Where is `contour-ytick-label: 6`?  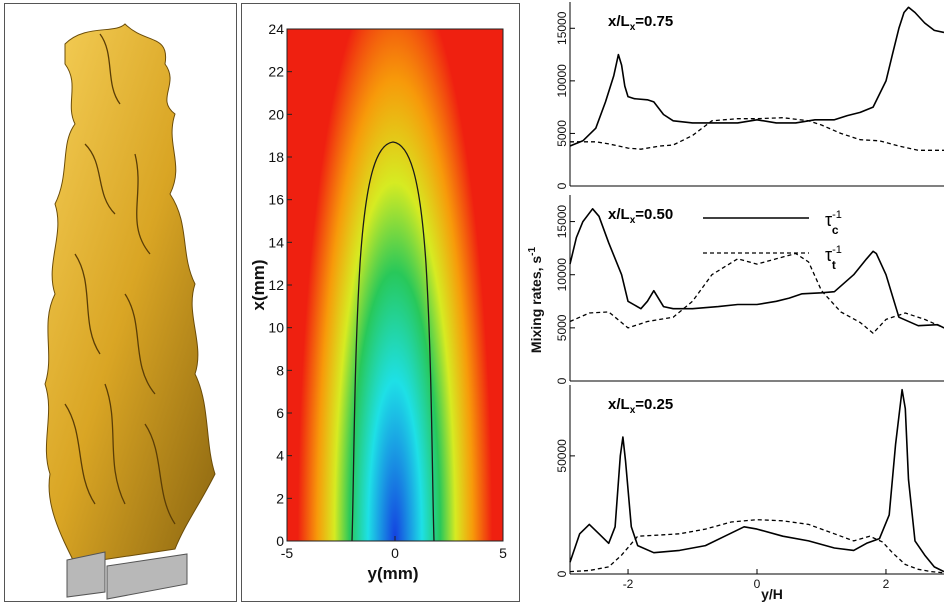
contour-ytick-label: 6 is located at coordinates (280, 413).